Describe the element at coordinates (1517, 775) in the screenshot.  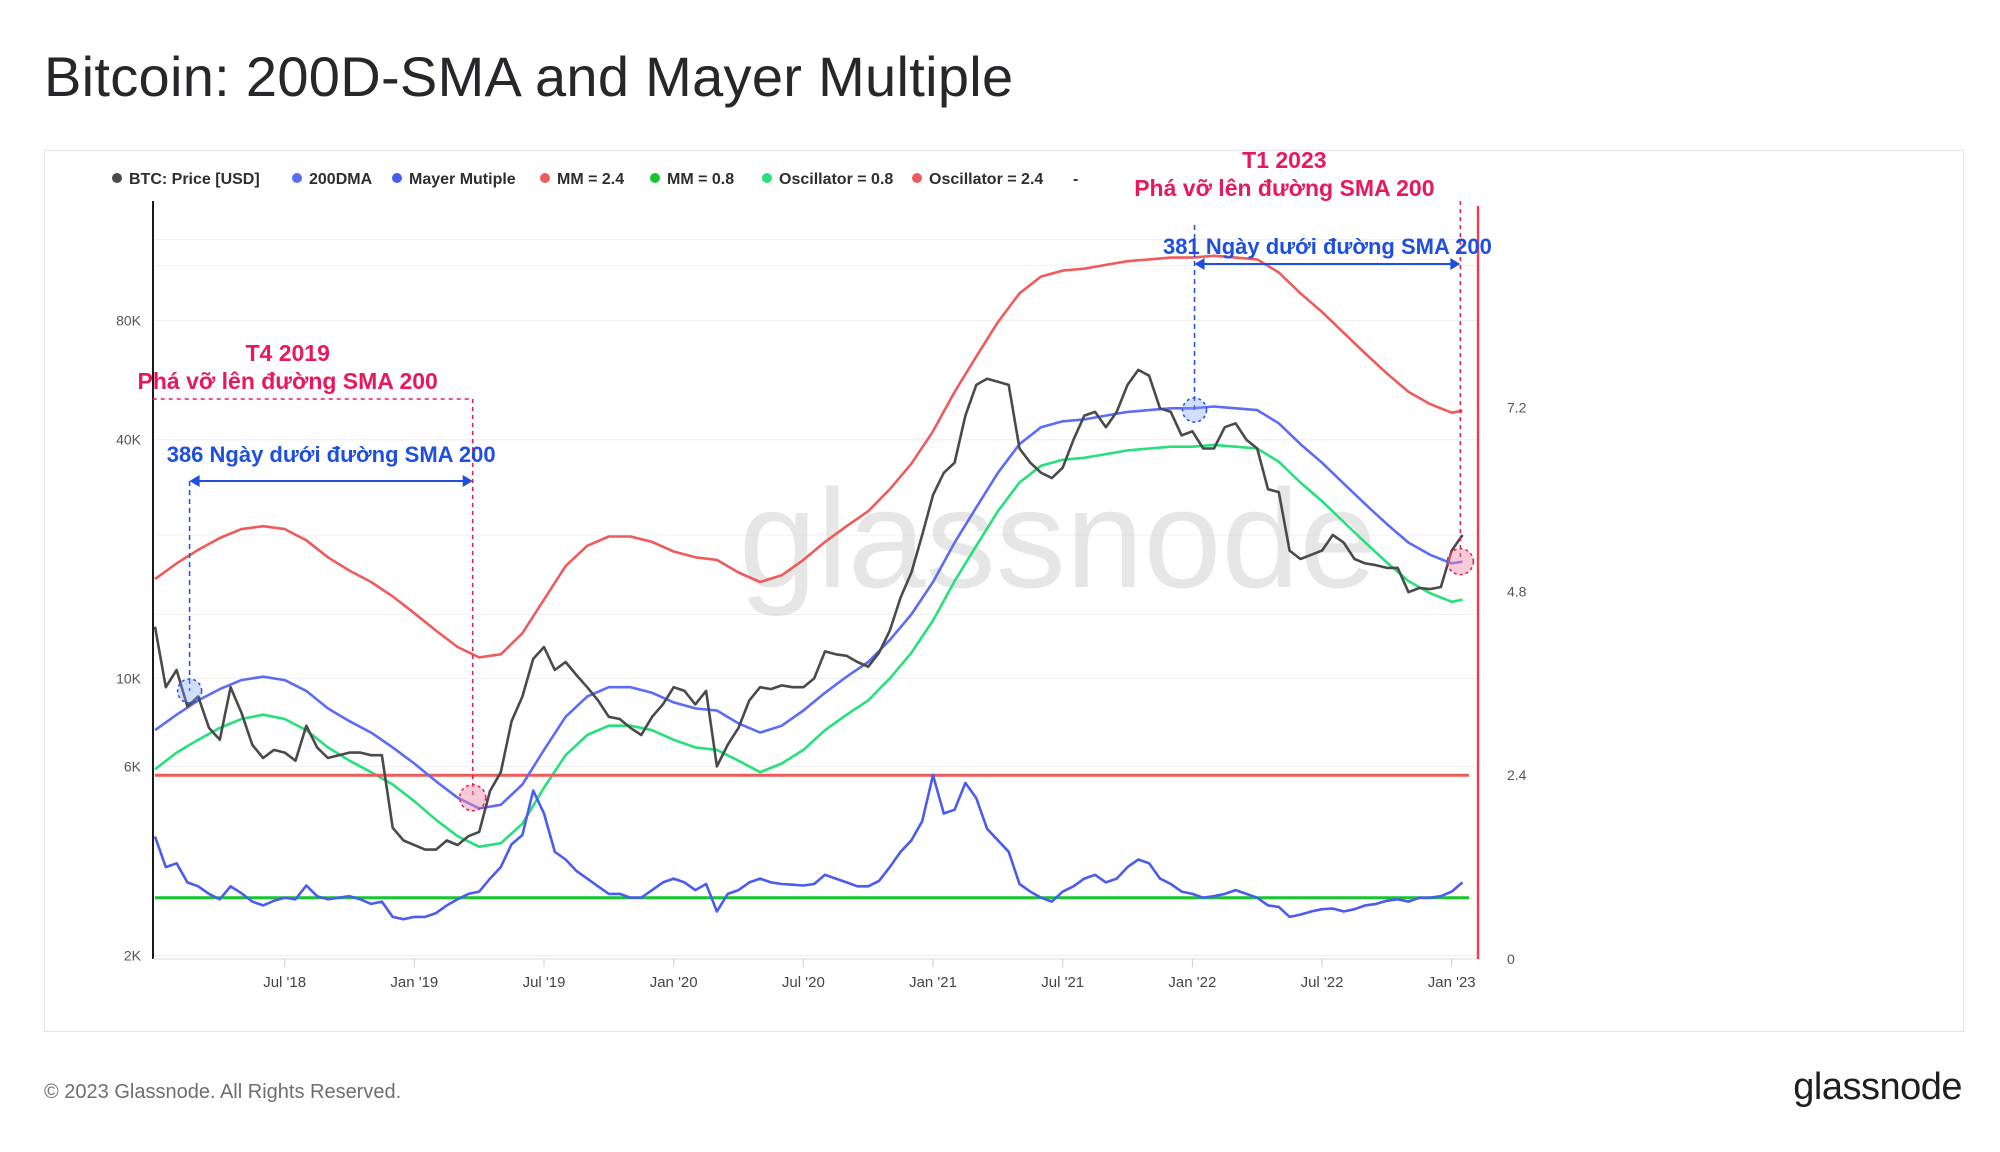
I see `y-right-tick-1: 2.4` at that location.